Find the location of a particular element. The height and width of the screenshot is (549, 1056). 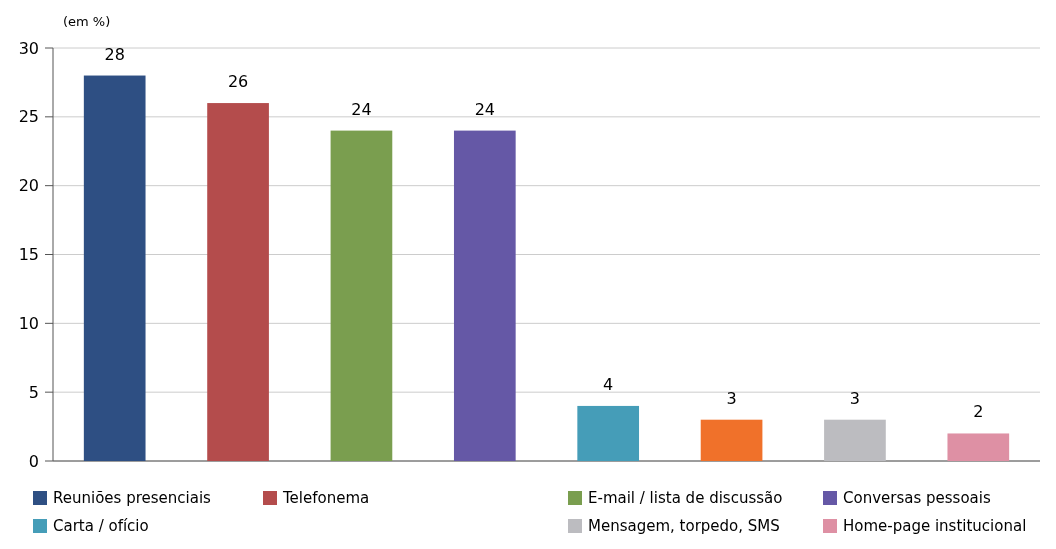

y-axis-title: (em %) is located at coordinates (87, 21).